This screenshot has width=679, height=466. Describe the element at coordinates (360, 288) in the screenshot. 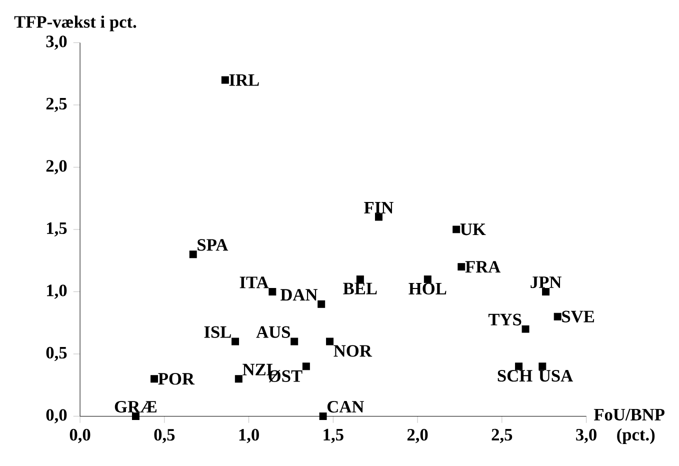

I see `annotation: BEL` at that location.